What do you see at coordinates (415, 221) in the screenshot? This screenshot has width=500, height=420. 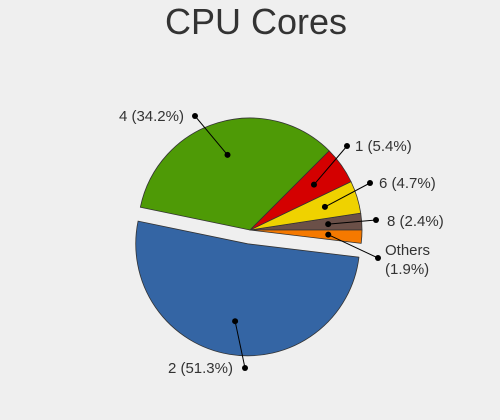 I see `slice-label-8: 8 (2.4%)` at bounding box center [415, 221].